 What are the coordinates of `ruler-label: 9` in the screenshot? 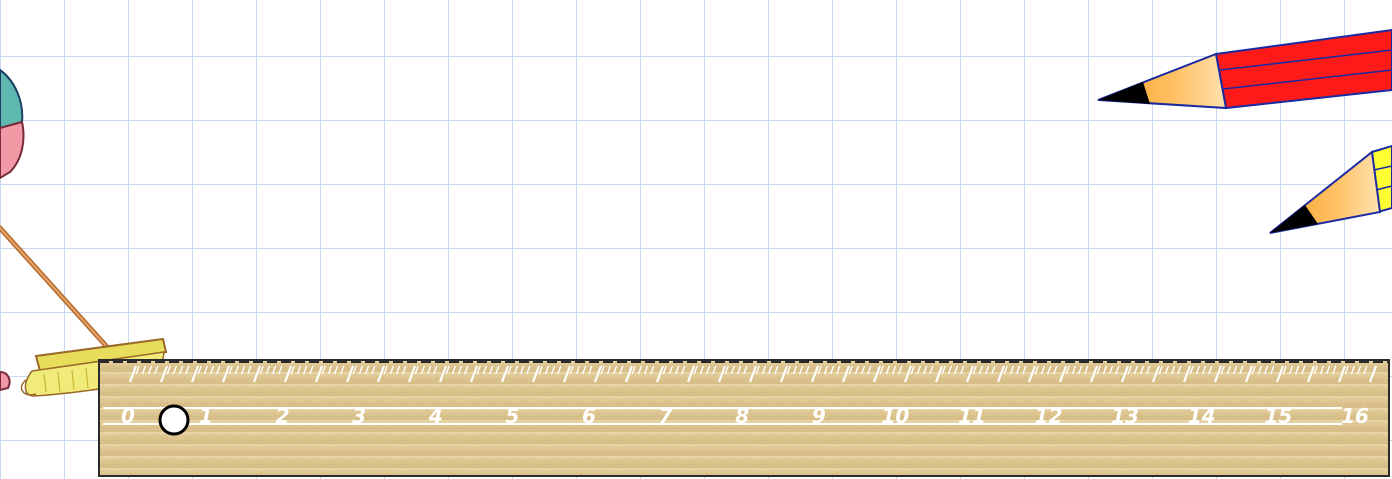 It's located at (819, 416).